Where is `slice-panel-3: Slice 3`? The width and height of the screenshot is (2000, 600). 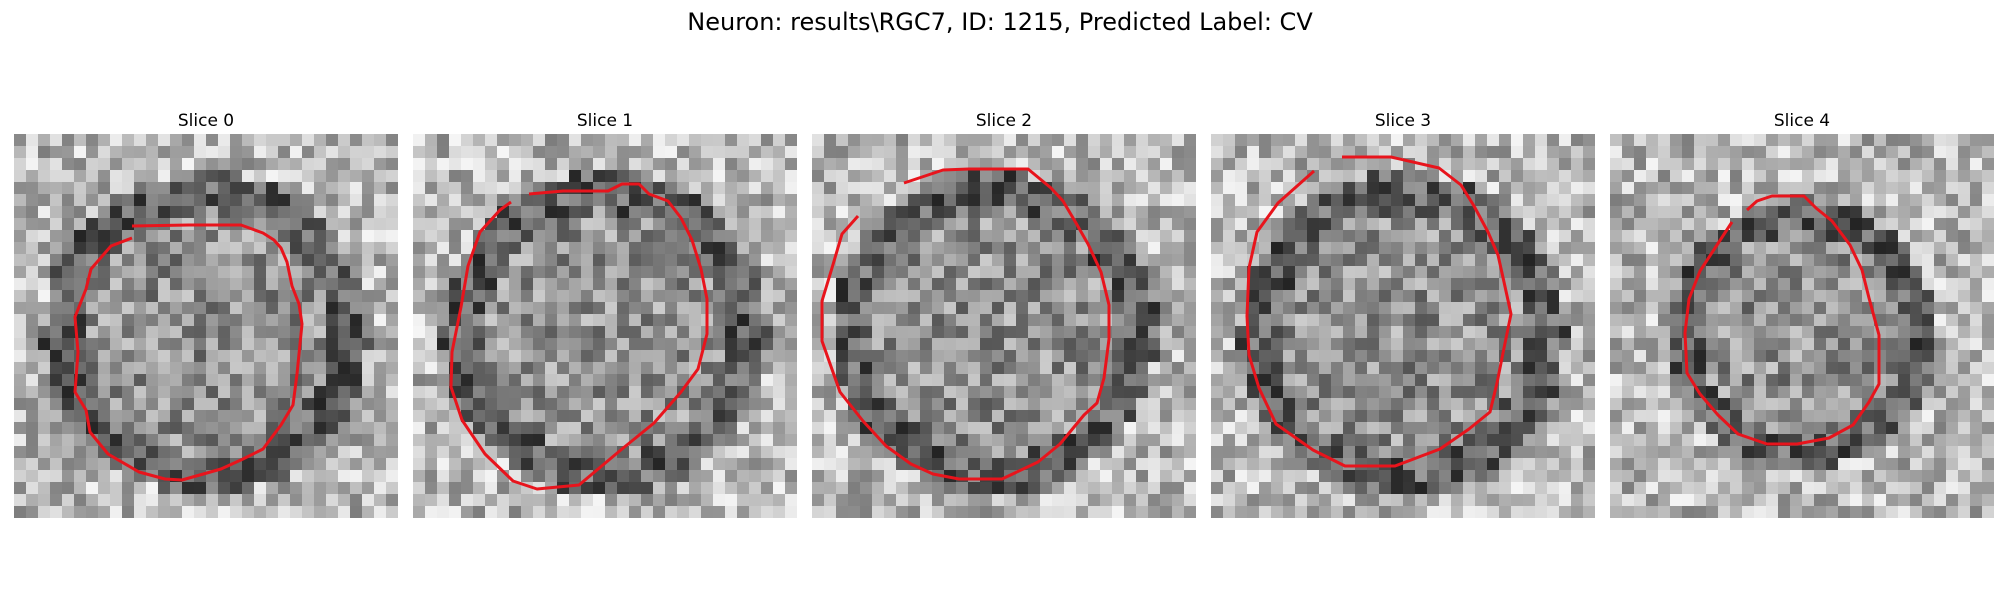
slice-panel-3: Slice 3 is located at coordinates (1403, 313).